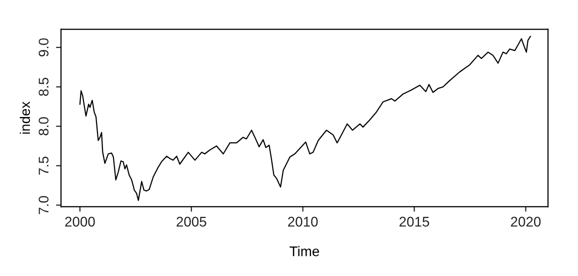  I want to click on y-axis-title: index, so click(25, 118).